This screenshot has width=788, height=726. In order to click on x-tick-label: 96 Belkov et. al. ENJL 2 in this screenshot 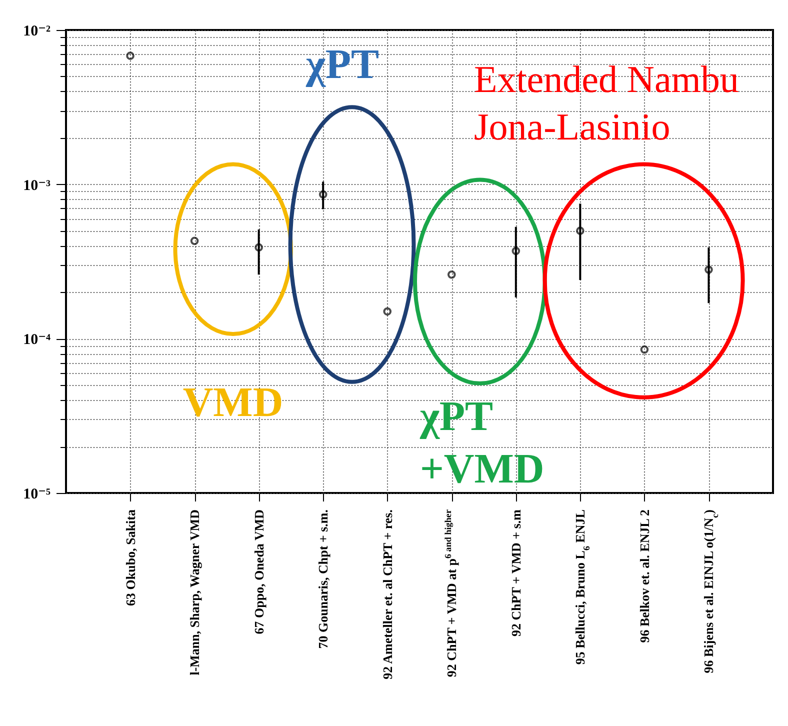, I will do `click(644, 576)`.